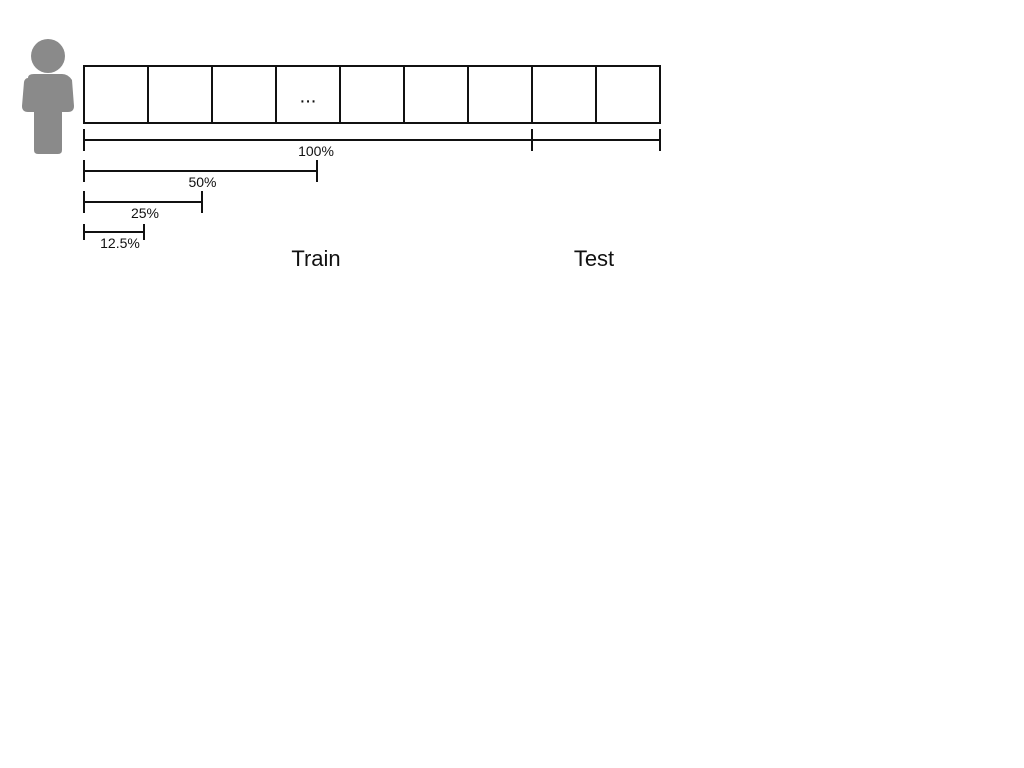 This screenshot has height=768, width=1024. I want to click on train-label: Train, so click(315, 258).